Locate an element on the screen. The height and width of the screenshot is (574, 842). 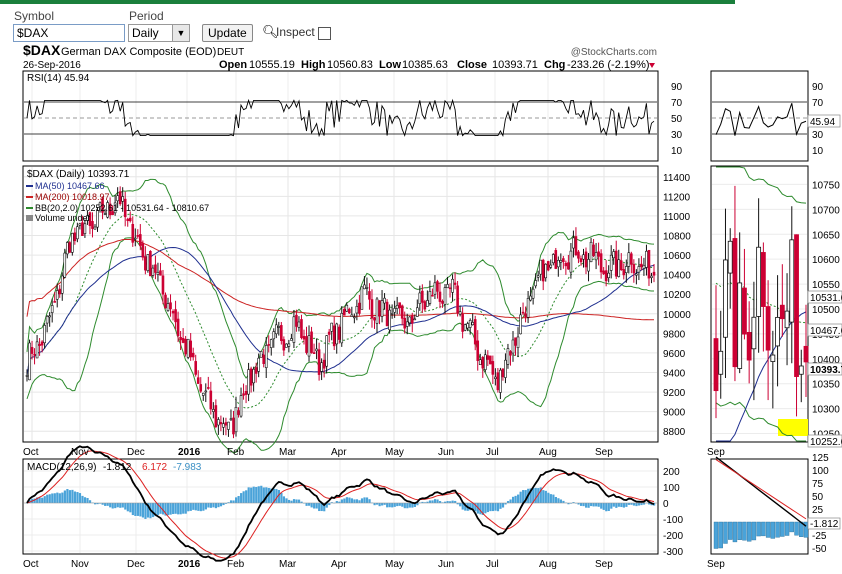
macd-tick-label: 100 is located at coordinates (671, 488).